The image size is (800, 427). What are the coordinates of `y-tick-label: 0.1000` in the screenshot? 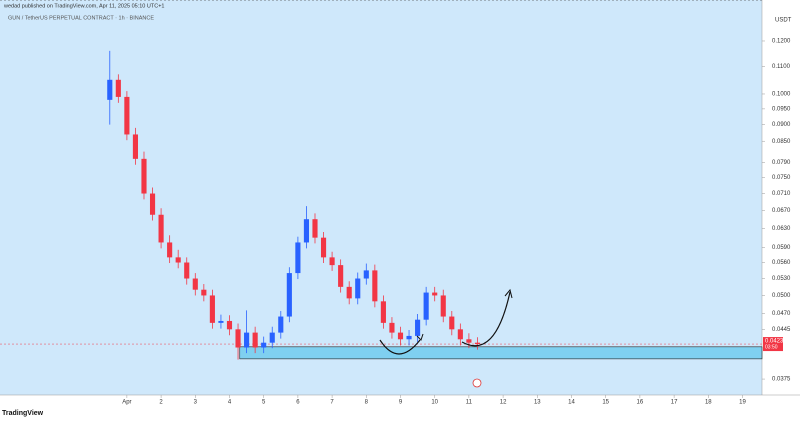 It's located at (781, 95).